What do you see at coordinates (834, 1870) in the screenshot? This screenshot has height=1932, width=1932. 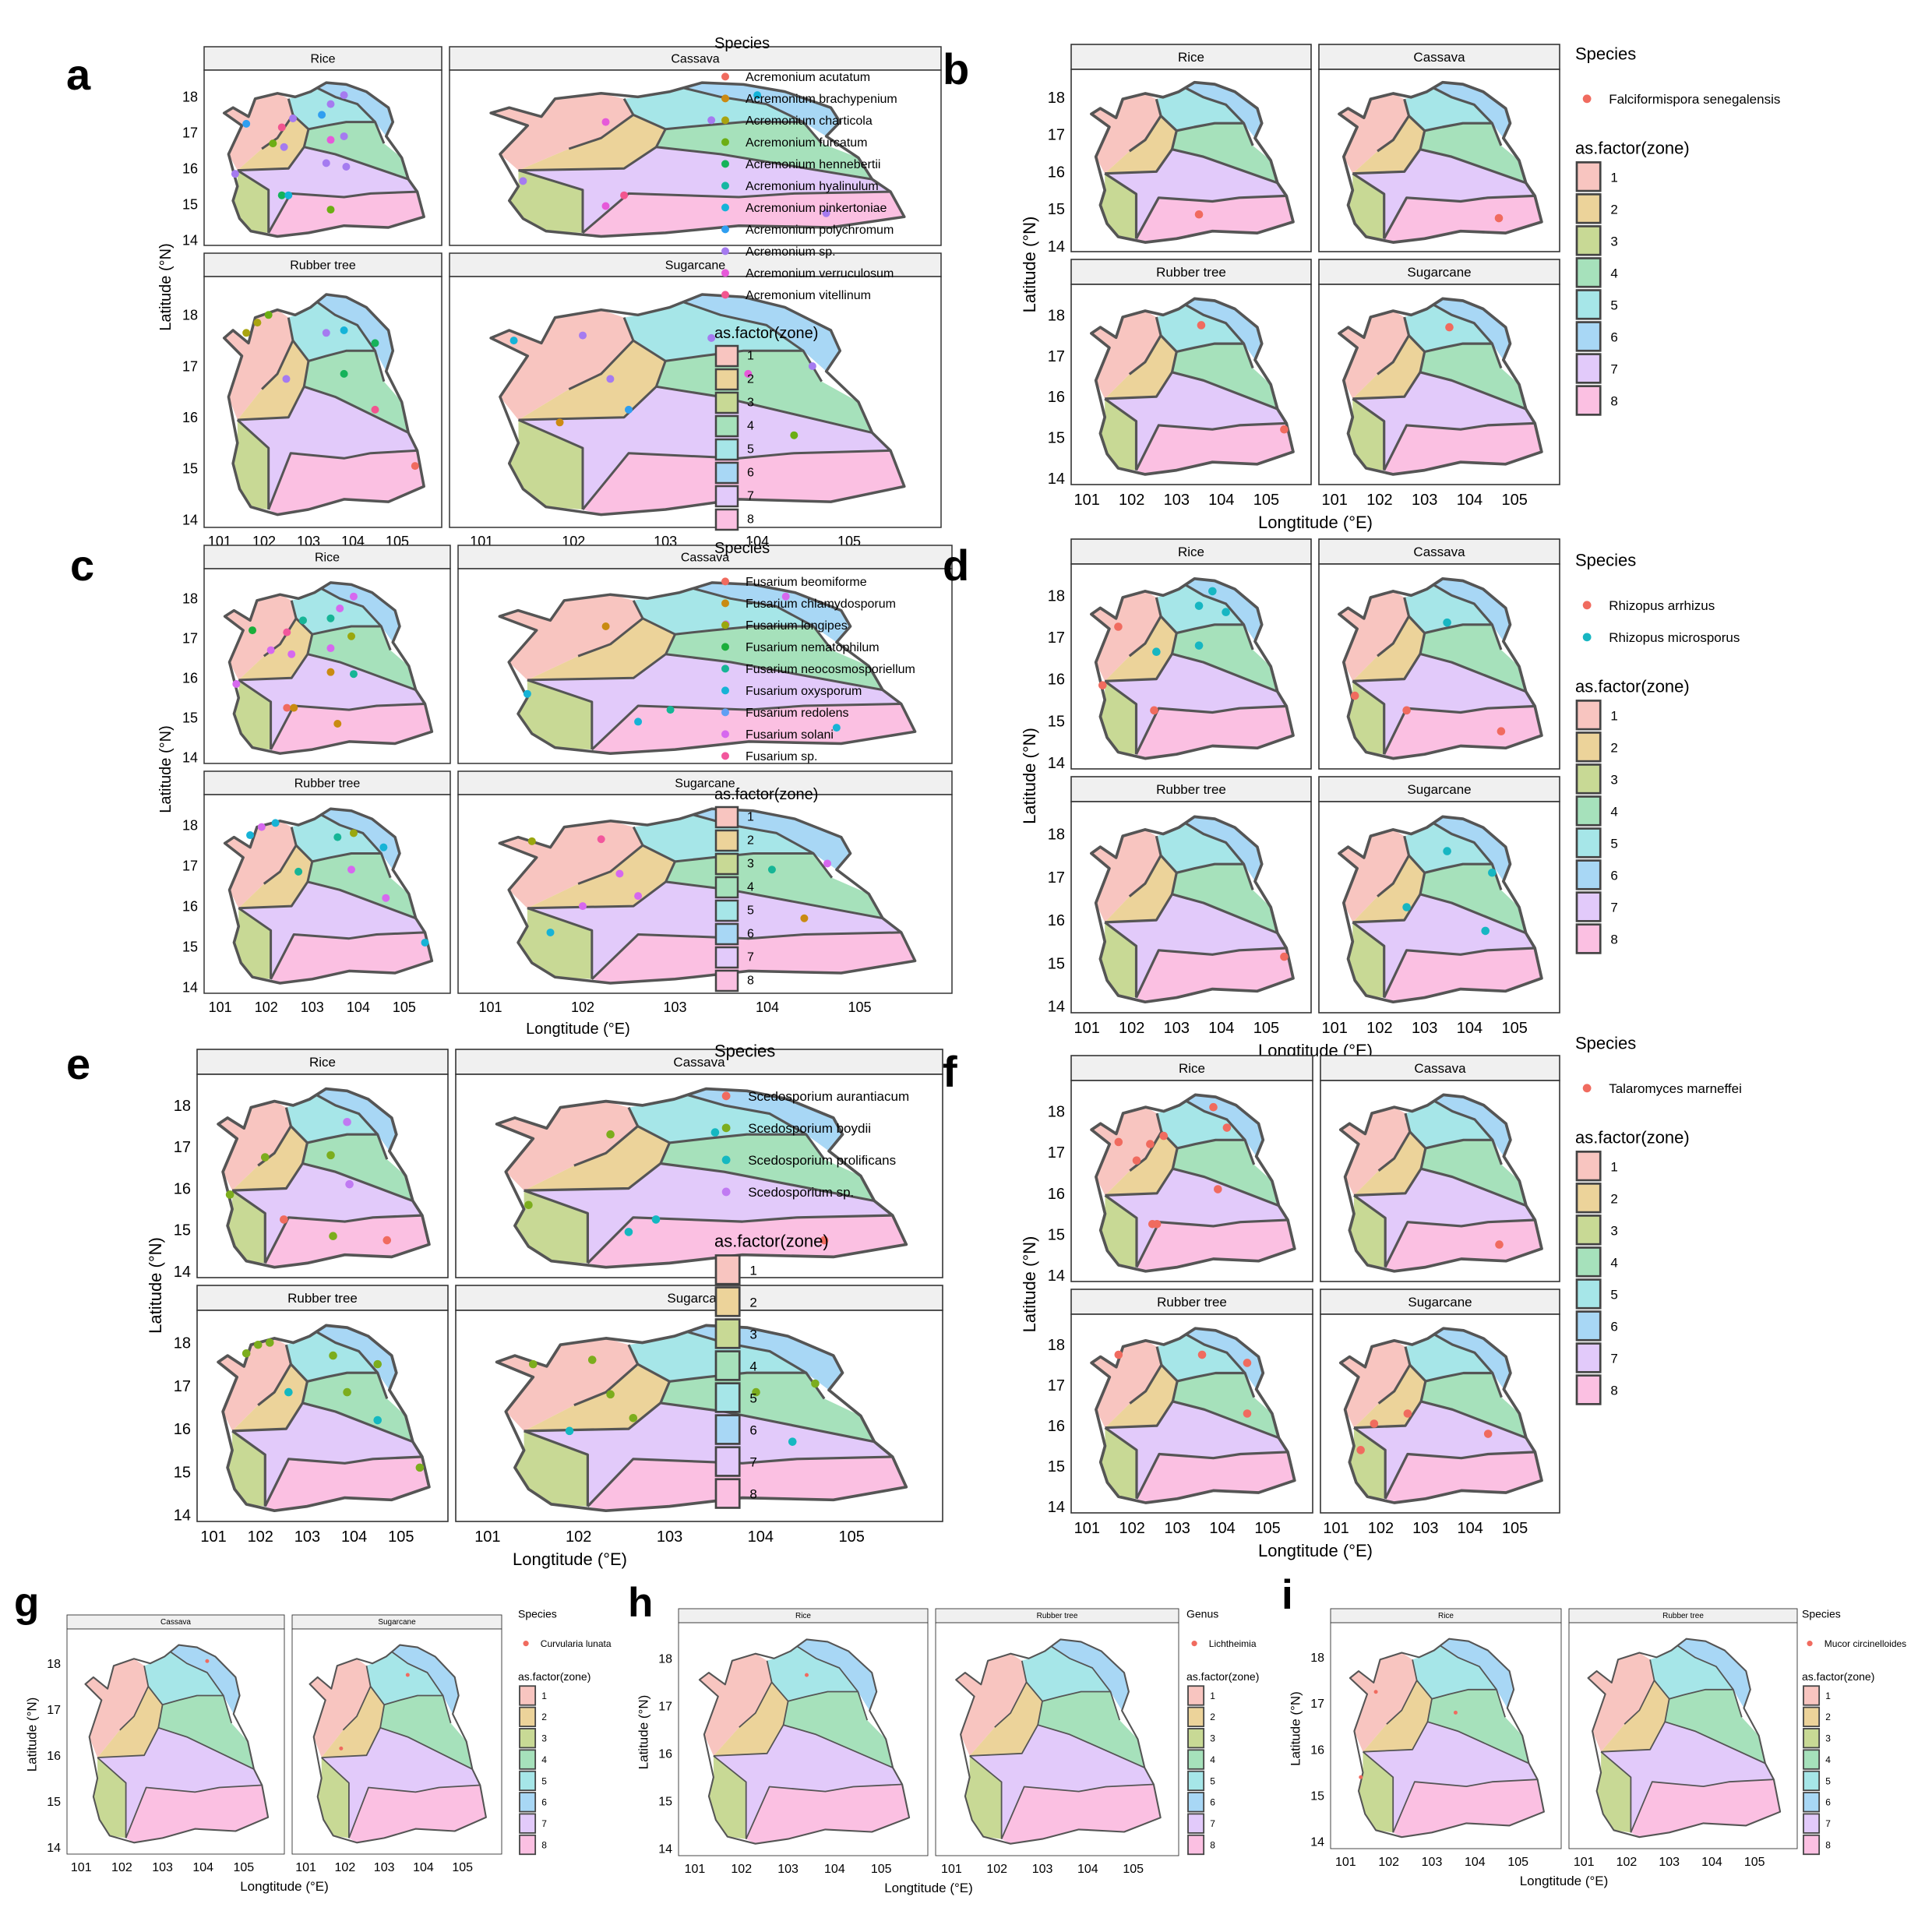 I see `x-tick-label: 104` at bounding box center [834, 1870].